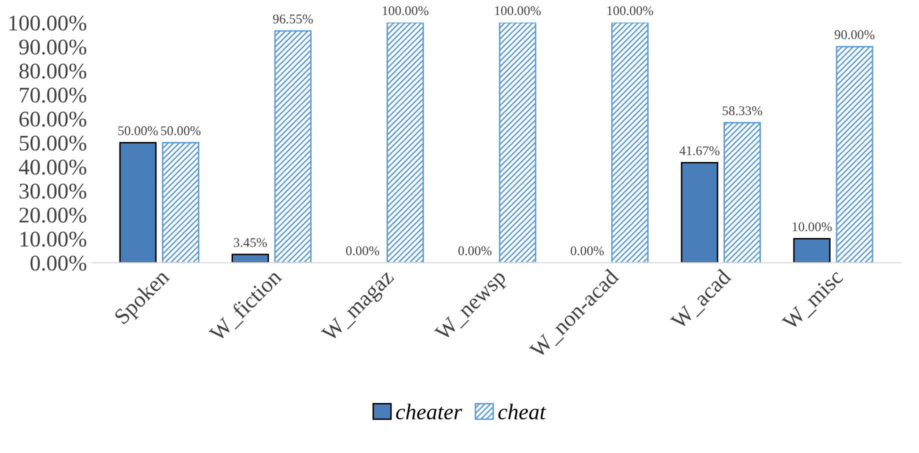  I want to click on data-label: 3.45%, so click(250, 243).